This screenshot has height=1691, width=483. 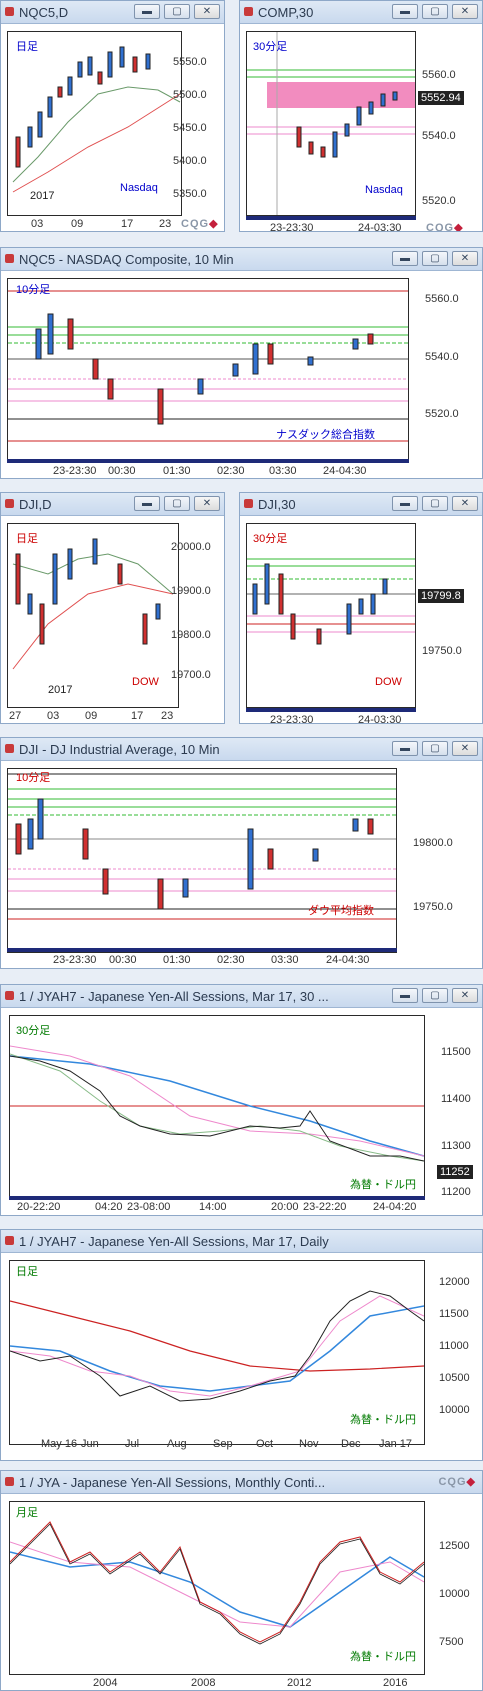 What do you see at coordinates (223, 1444) in the screenshot?
I see `x-tick: Sep` at bounding box center [223, 1444].